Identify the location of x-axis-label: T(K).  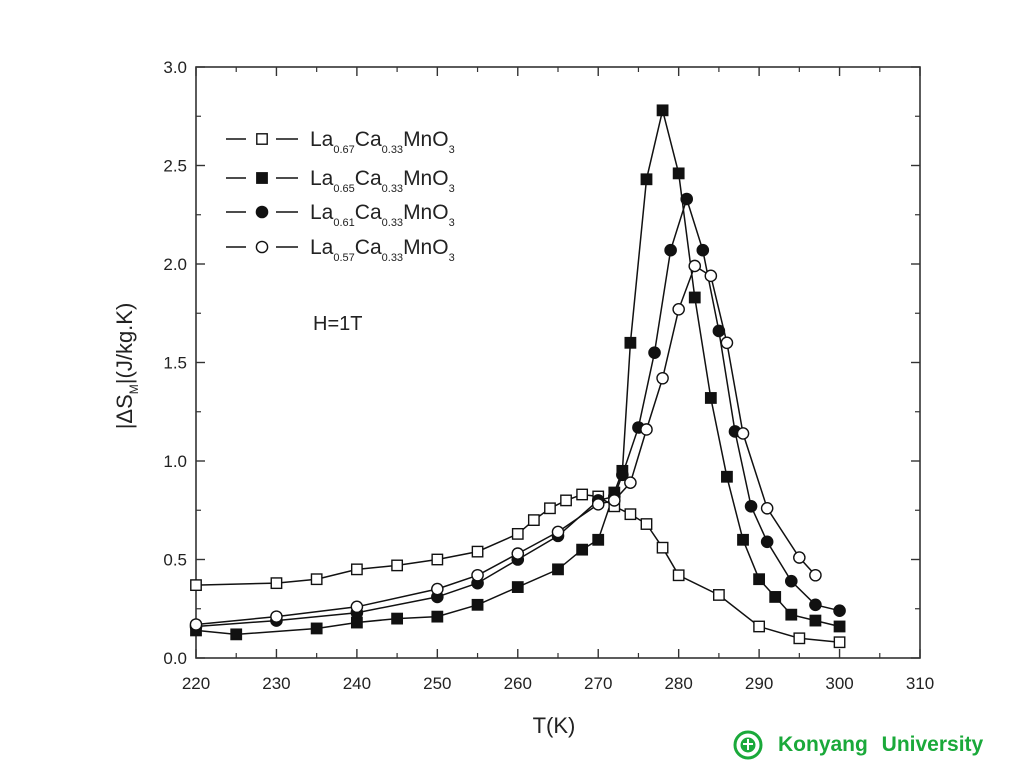
(554, 725).